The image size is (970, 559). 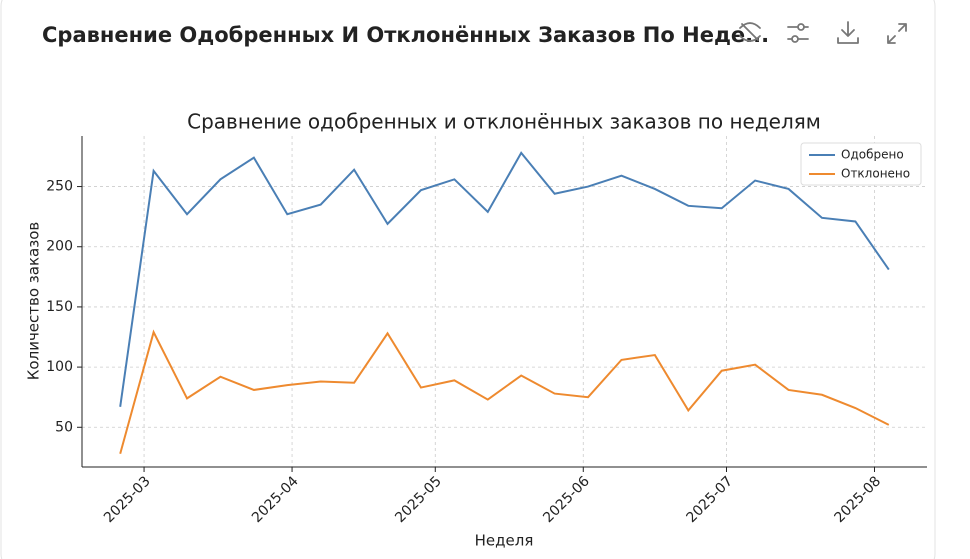 I want to click on y-tick-label: 250, so click(x=59, y=187).